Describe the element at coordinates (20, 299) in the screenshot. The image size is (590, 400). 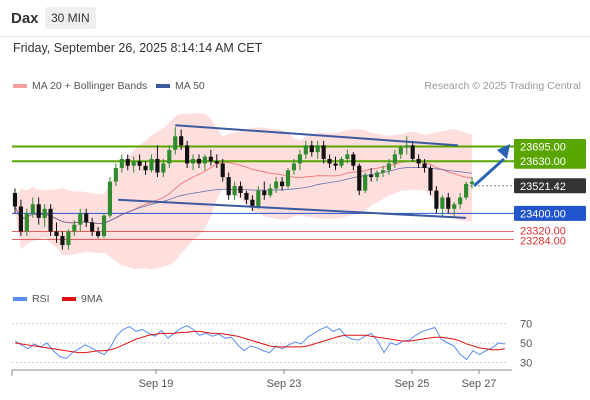
I see `rsi-swatch-icon` at that location.